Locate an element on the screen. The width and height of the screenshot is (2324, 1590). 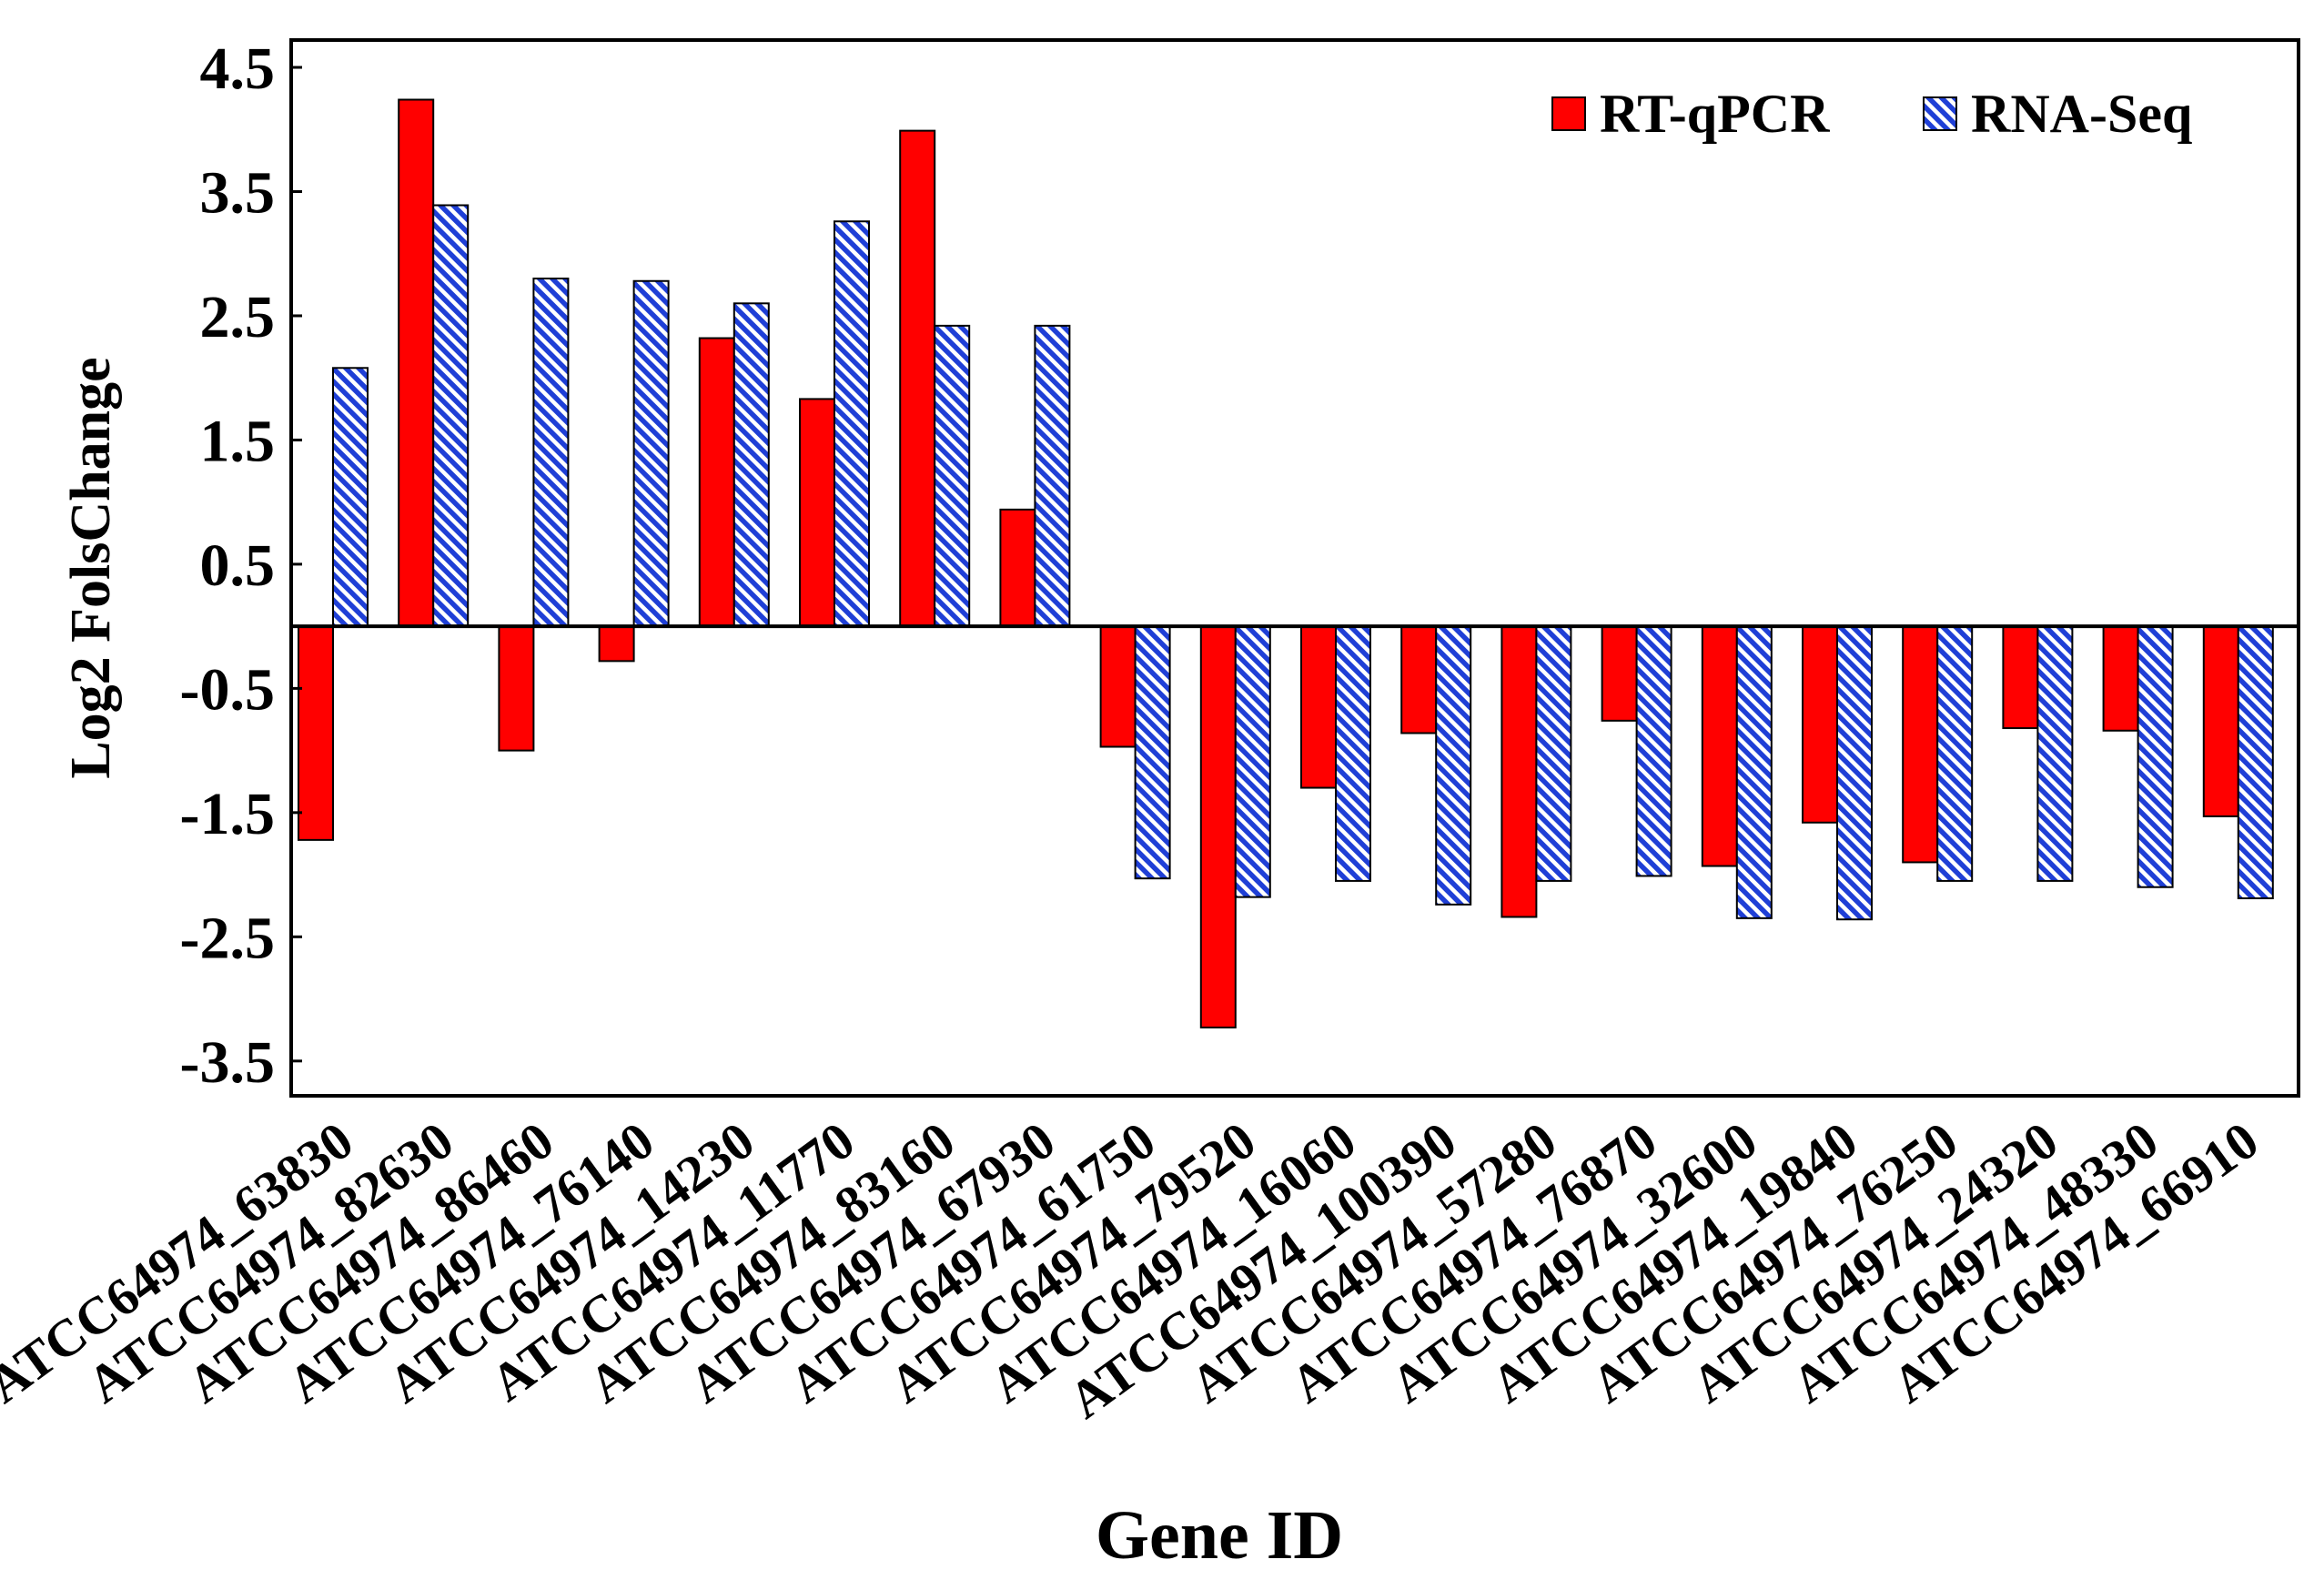
y-tick-label: -2.5 is located at coordinates (227, 938).